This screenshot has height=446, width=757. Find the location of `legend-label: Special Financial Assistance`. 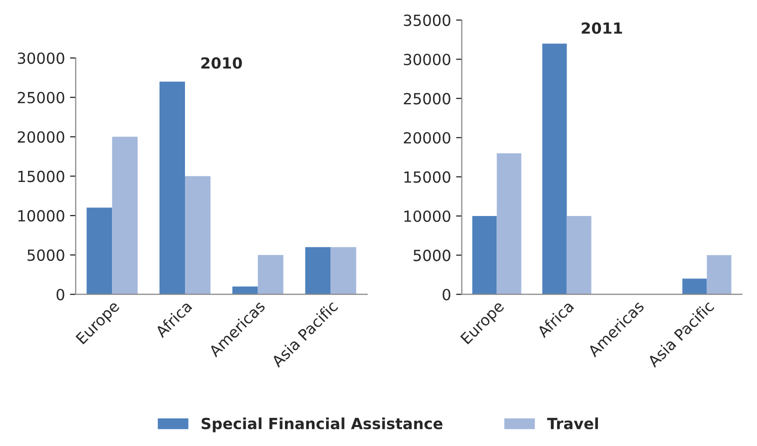

legend-label: Special Financial Assistance is located at coordinates (322, 424).